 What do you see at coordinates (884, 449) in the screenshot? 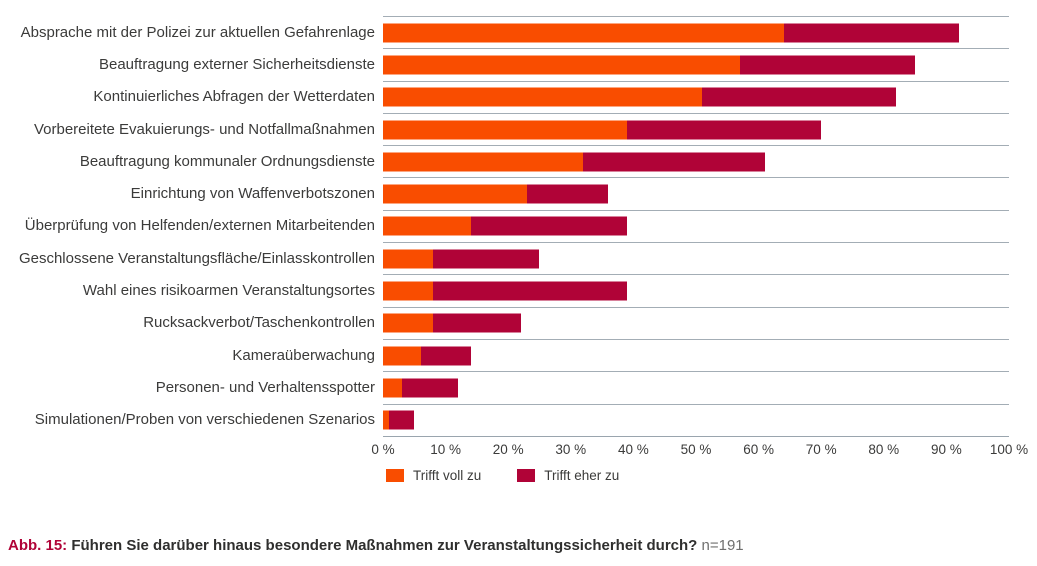
I see `x-tick-label: 80 %` at bounding box center [884, 449].